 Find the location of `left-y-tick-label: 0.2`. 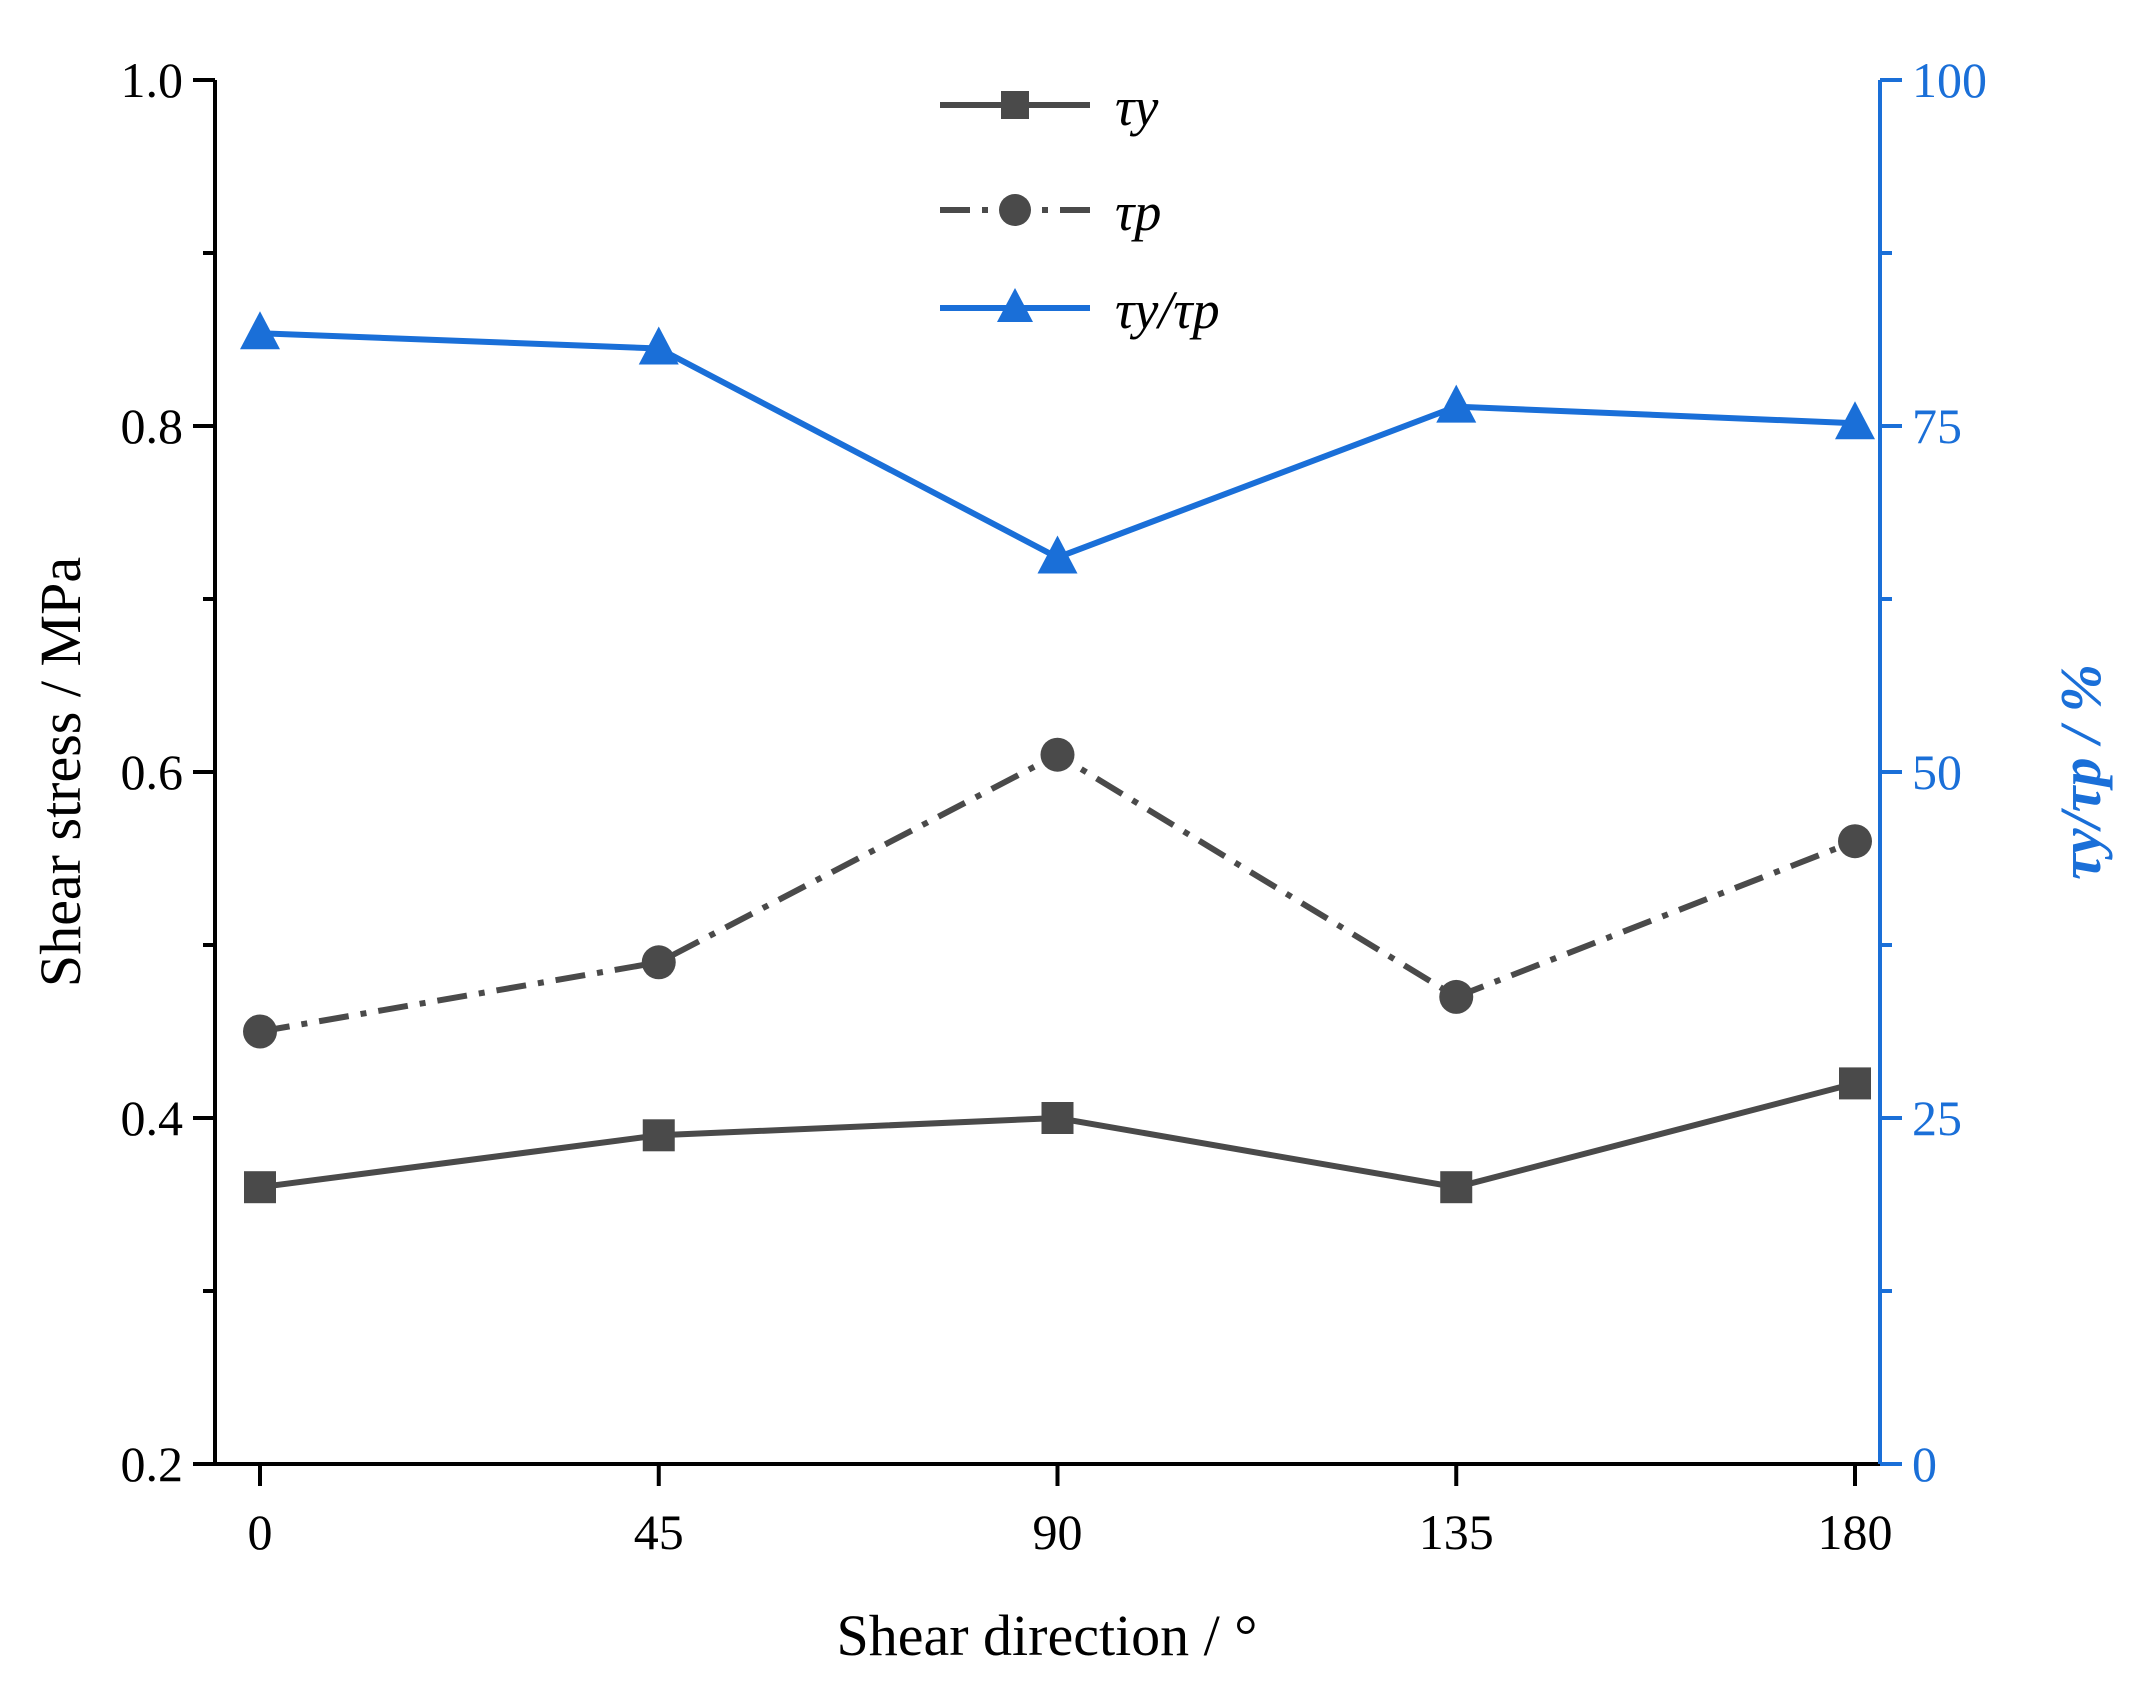

left-y-tick-label: 0.2 is located at coordinates (152, 1464).